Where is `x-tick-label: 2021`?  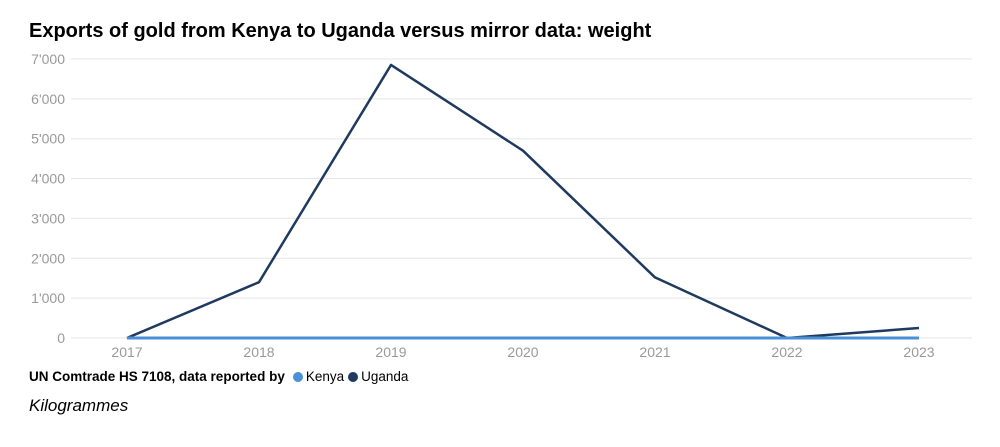
x-tick-label: 2021 is located at coordinates (654, 352).